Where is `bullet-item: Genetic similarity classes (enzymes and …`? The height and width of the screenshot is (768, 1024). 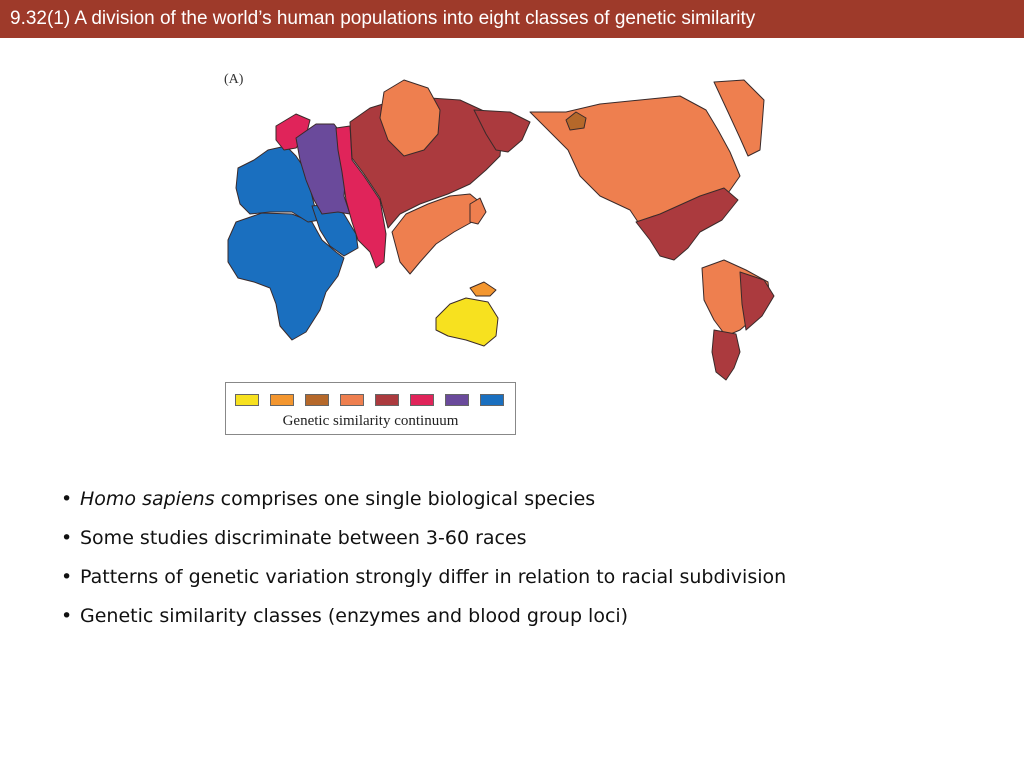 bullet-item: Genetic similarity classes (enzymes and … is located at coordinates (438, 616).